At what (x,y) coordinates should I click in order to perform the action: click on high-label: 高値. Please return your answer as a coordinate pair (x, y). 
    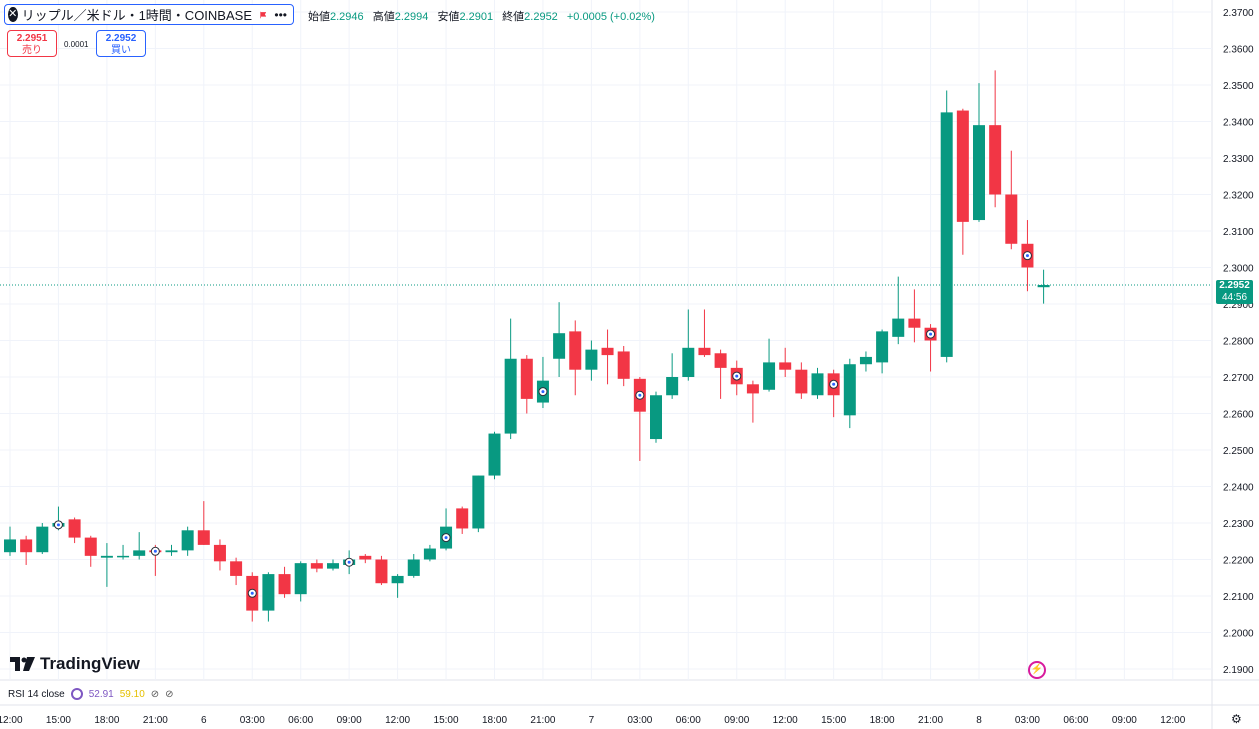
    Looking at the image, I should click on (383, 17).